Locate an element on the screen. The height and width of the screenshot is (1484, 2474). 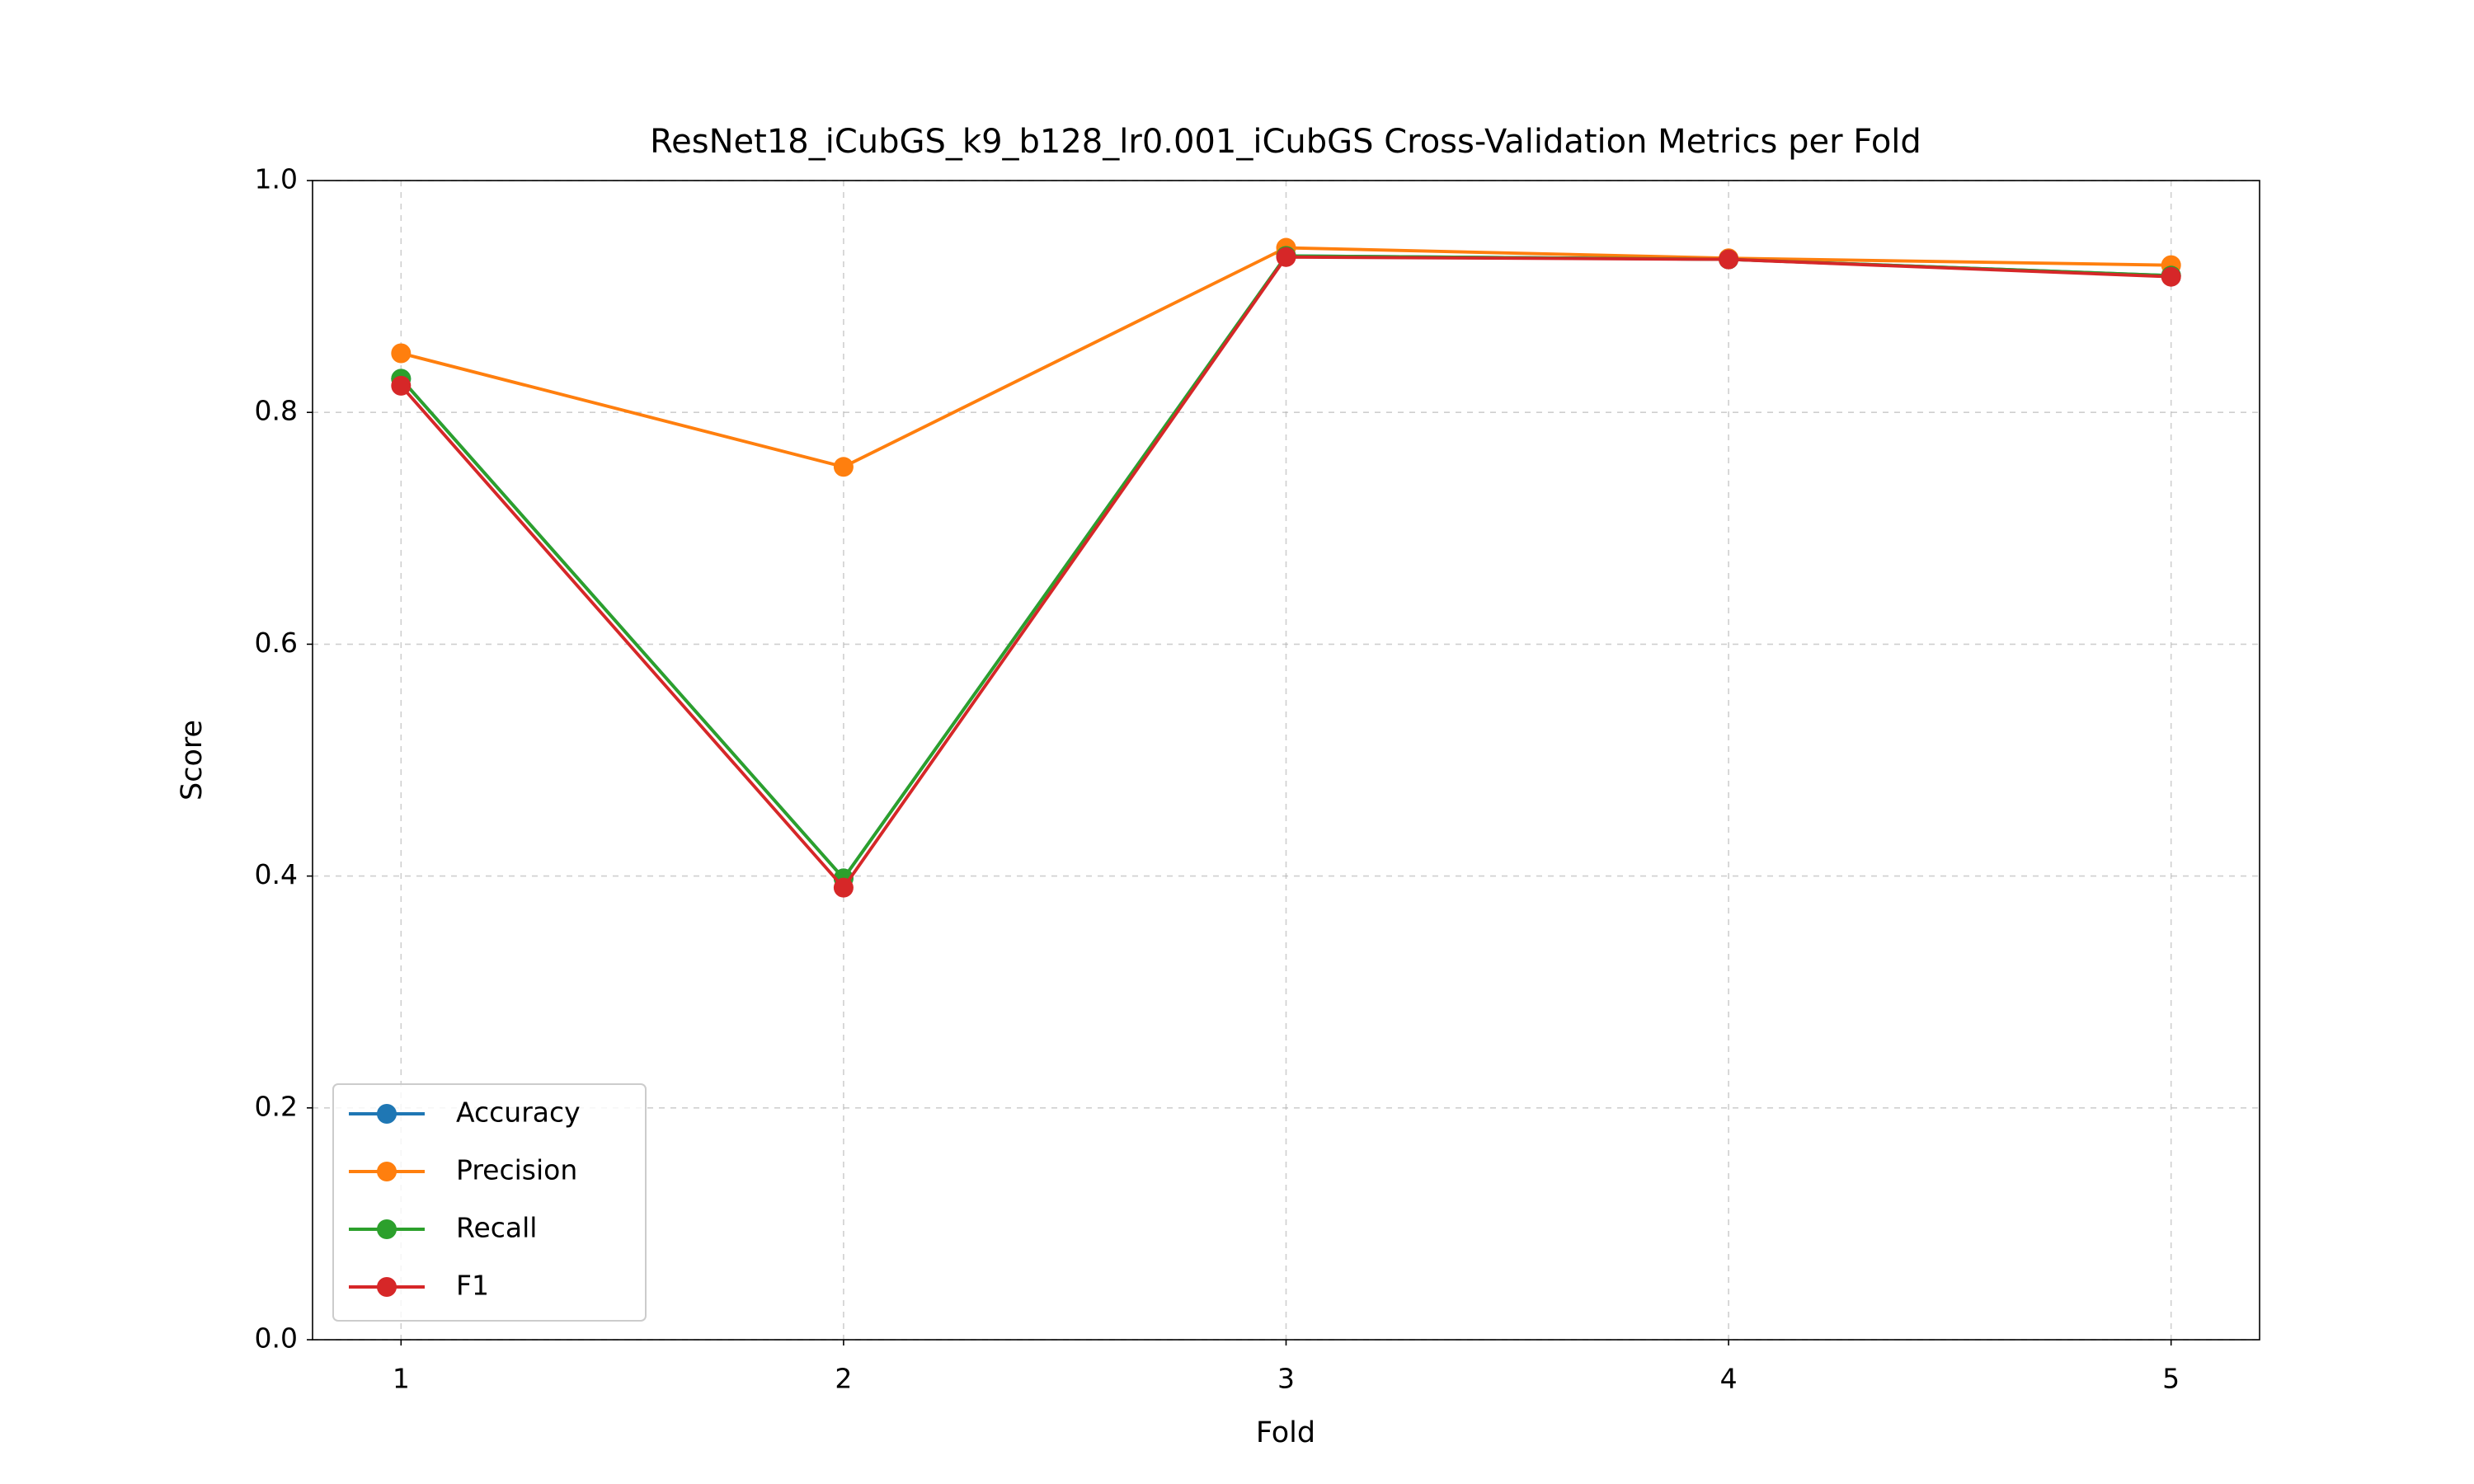
y-tick-label: 0.6 is located at coordinates (276, 643).